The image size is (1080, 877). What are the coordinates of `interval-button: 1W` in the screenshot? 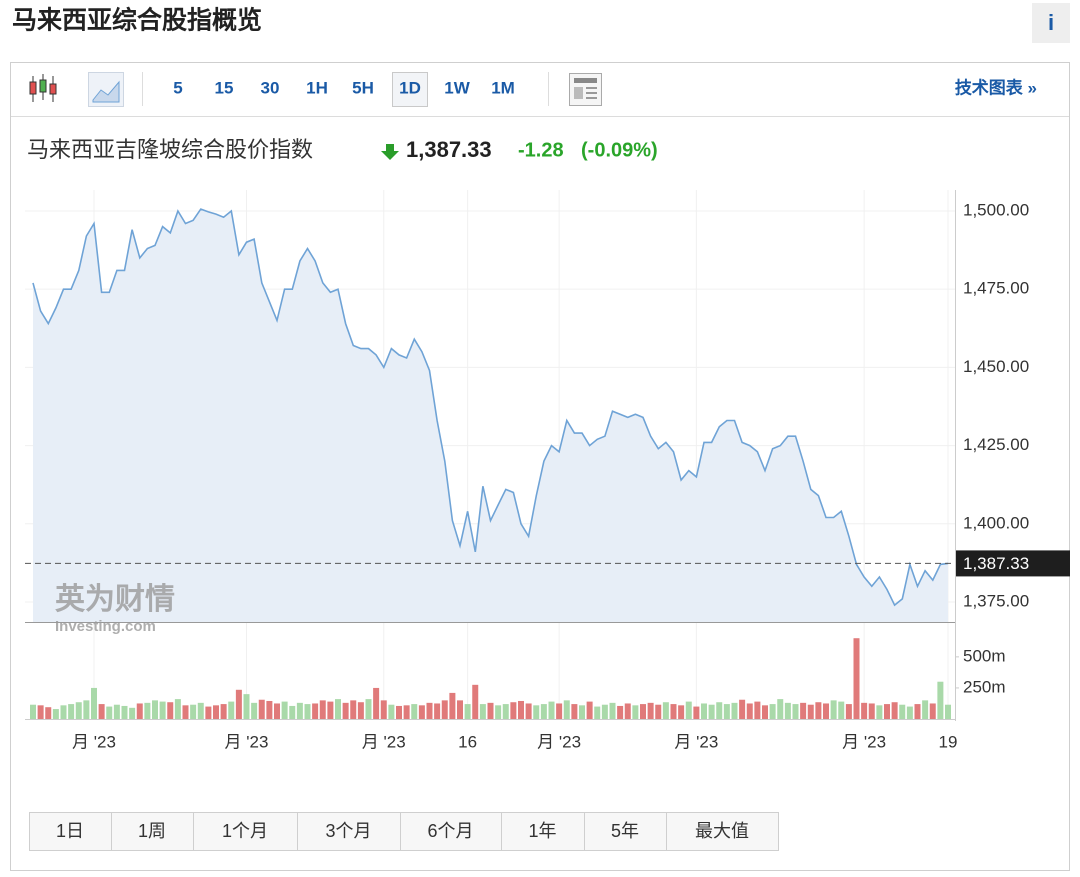 It's located at (457, 87).